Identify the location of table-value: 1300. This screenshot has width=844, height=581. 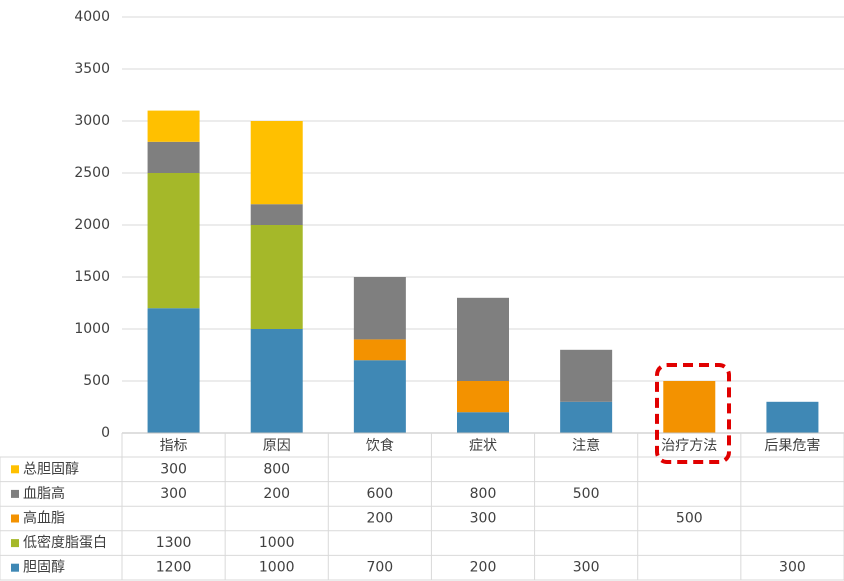
(174, 543).